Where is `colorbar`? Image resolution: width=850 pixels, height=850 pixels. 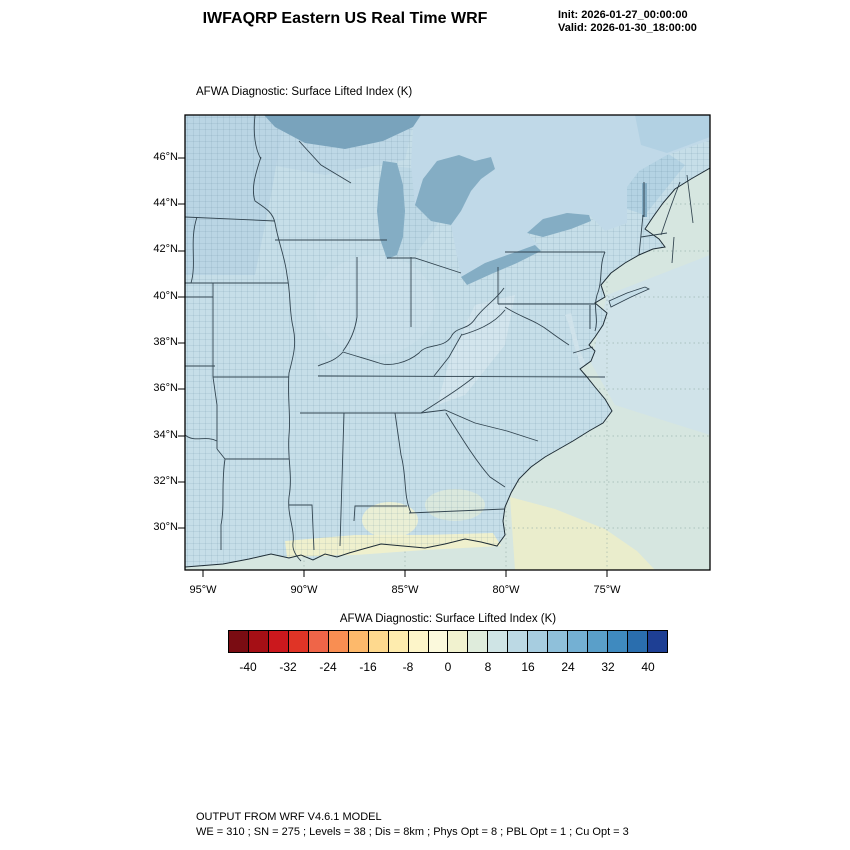
colorbar is located at coordinates (448, 641).